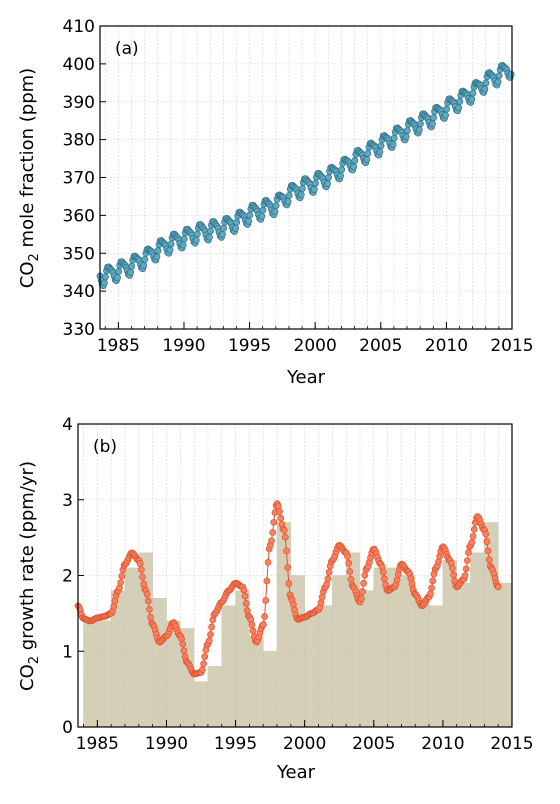 This screenshot has width=560, height=804. I want to click on y-tick-label: 2, so click(67, 577).